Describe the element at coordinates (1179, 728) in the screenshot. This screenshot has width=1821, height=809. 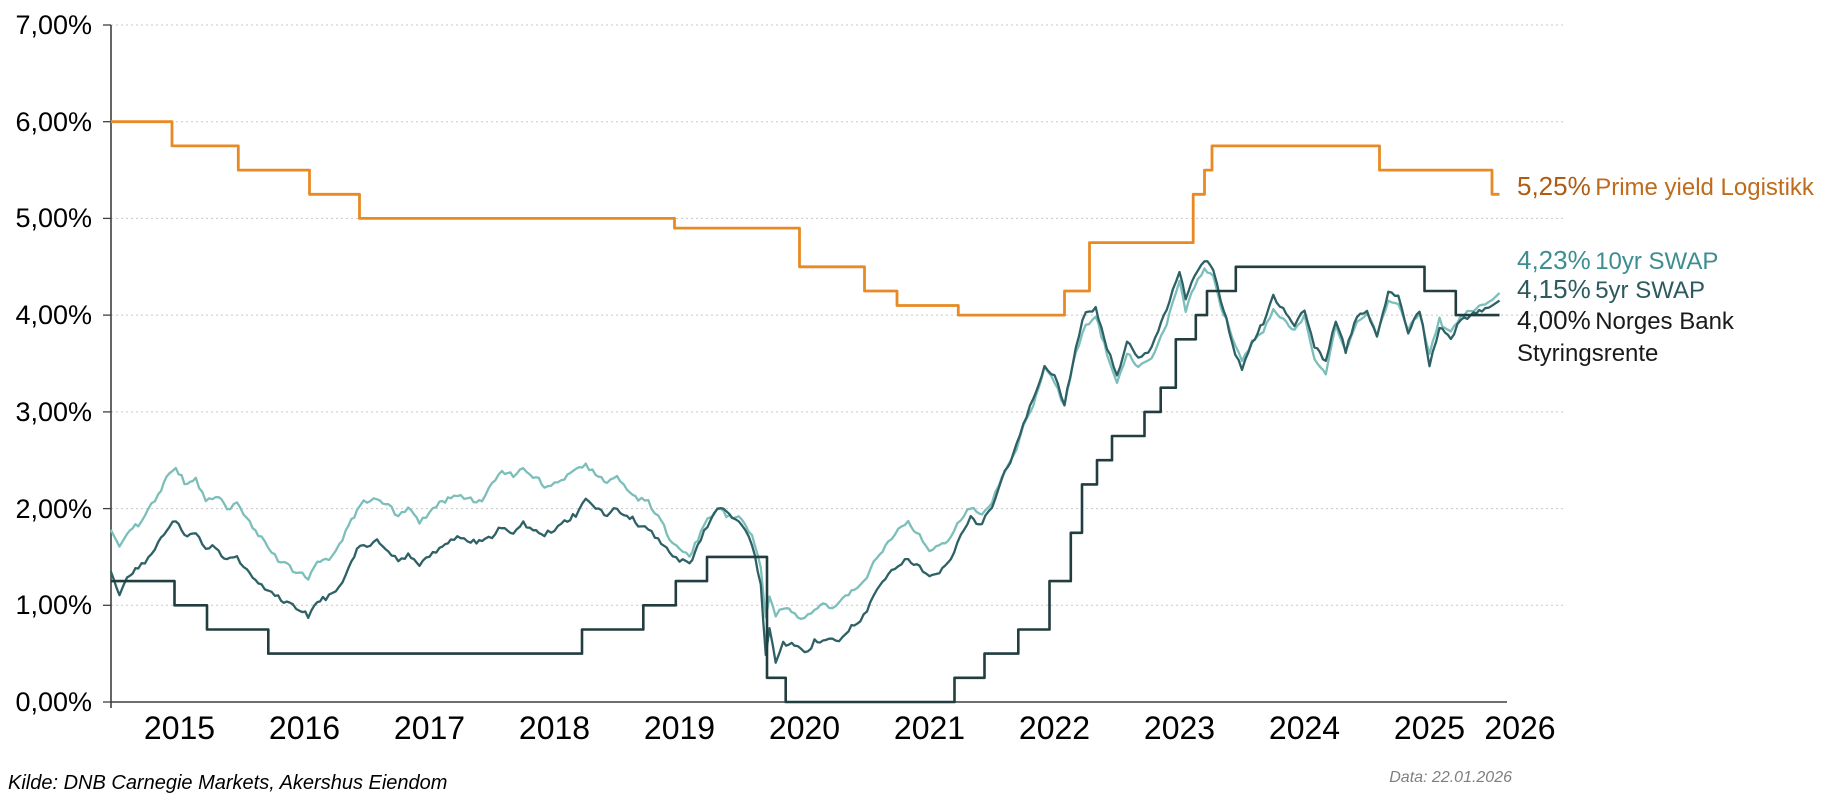
I see `x-axis-label: 2023` at that location.